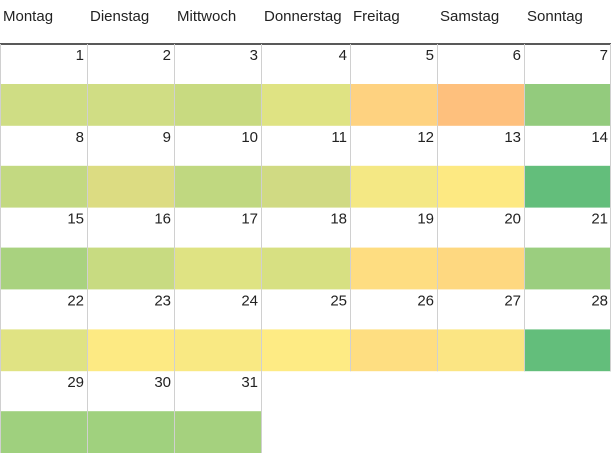 The height and width of the screenshot is (458, 611). I want to click on weekday-label: Samstag, so click(469, 16).